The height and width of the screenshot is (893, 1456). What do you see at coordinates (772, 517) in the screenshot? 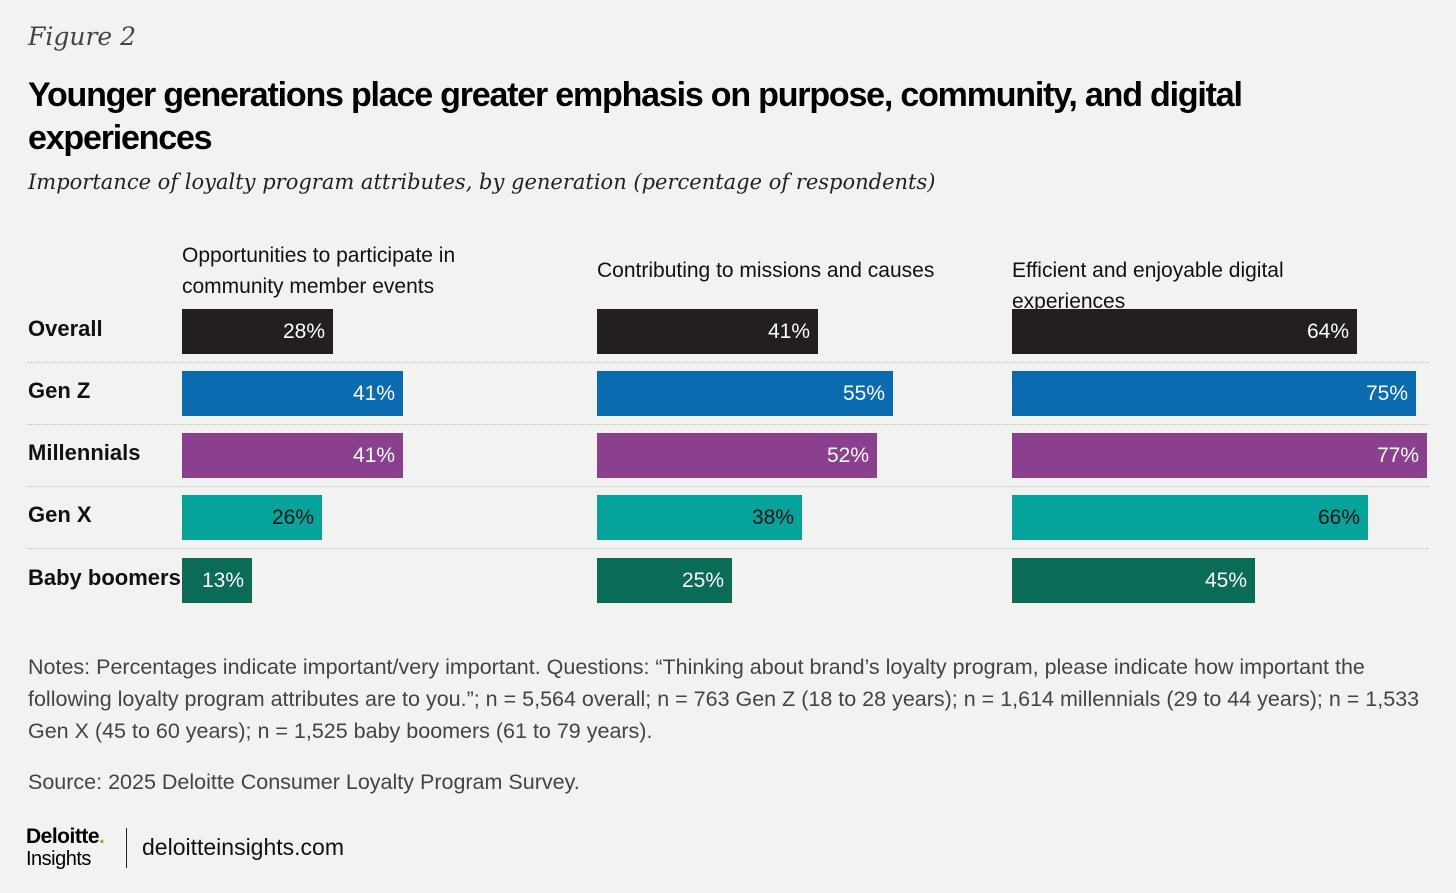
I see `bar-value-label: 38%` at bounding box center [772, 517].